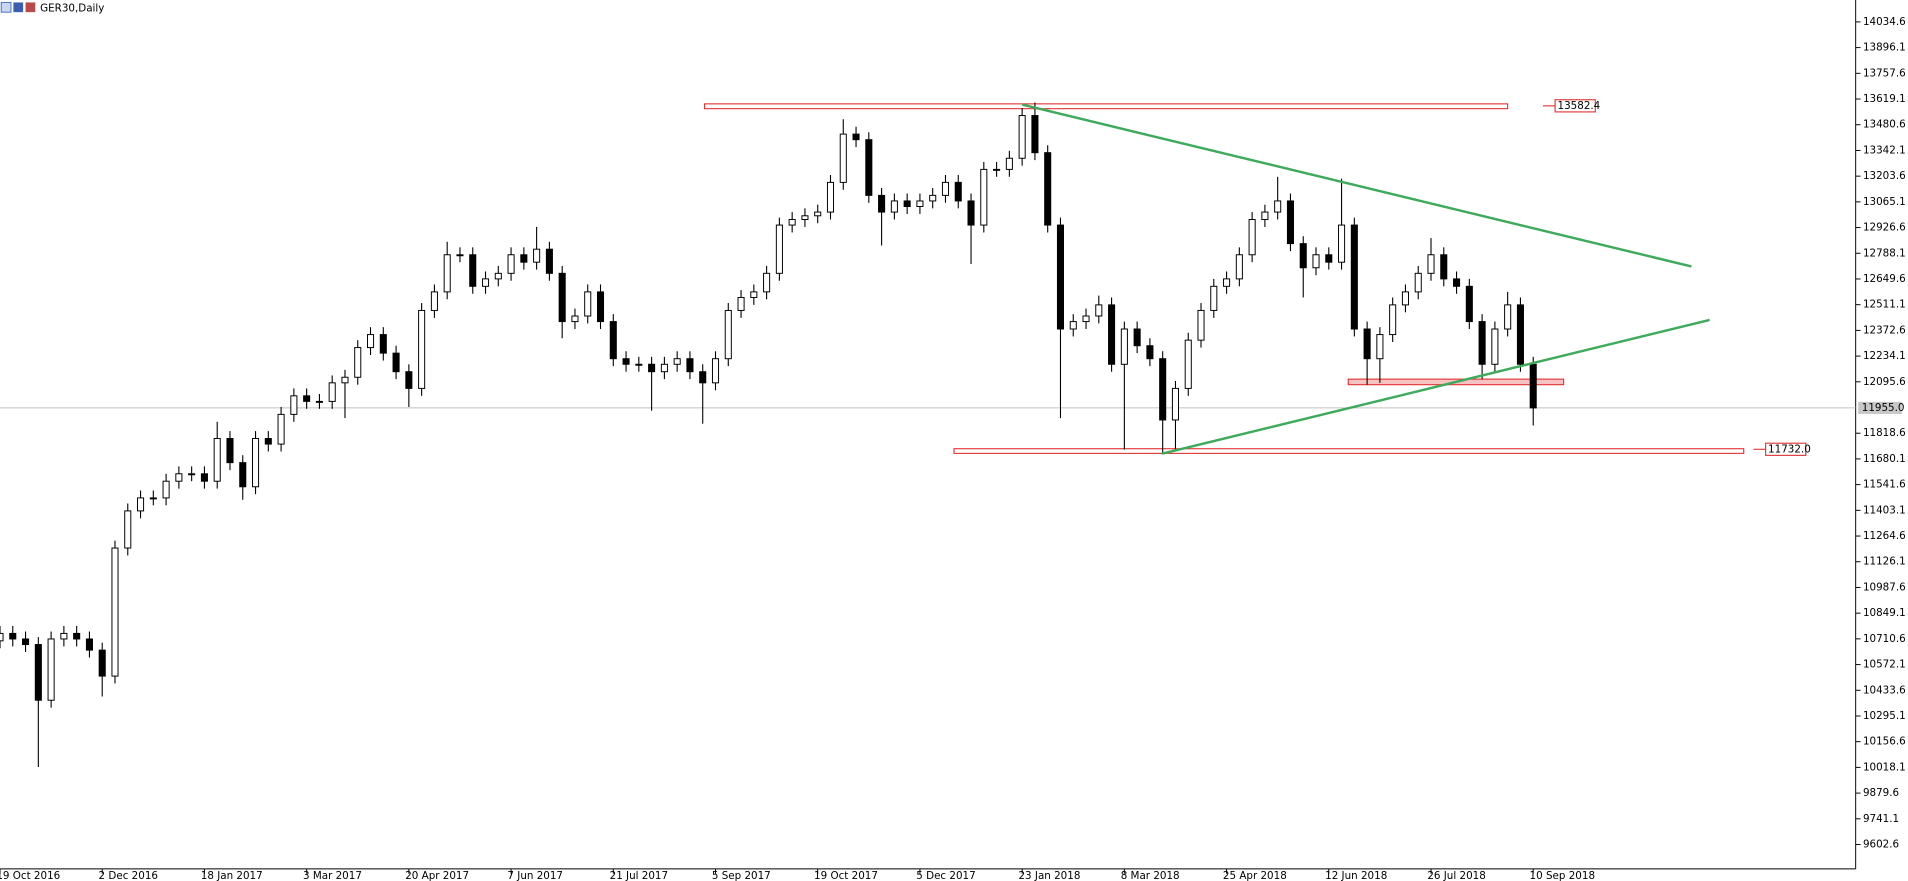  Describe the element at coordinates (1883, 408) in the screenshot. I see `current-price-label: 11955.0` at that location.